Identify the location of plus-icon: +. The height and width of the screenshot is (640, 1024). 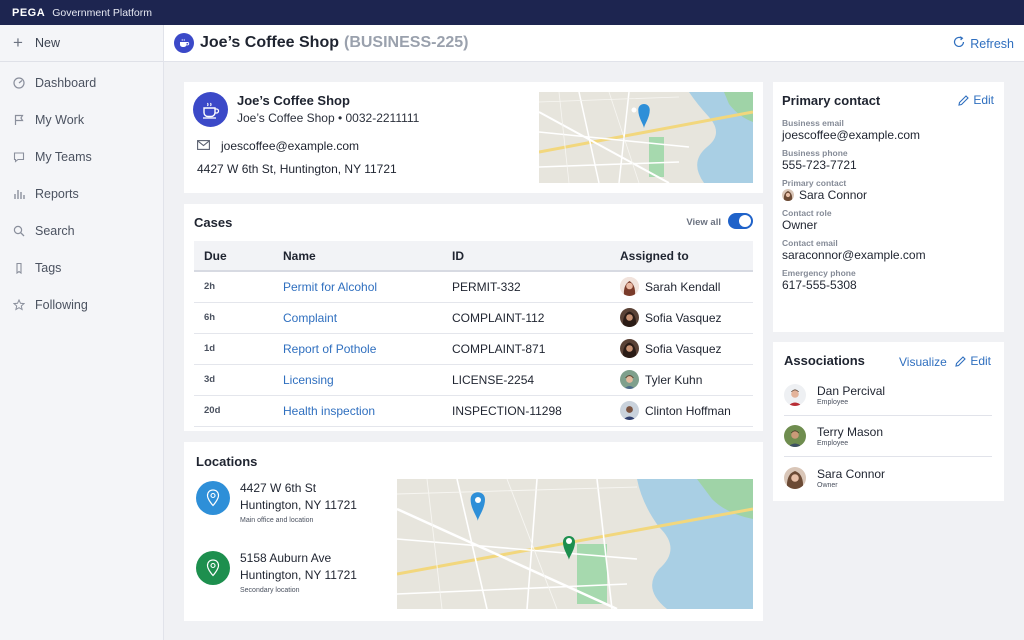
(18, 42).